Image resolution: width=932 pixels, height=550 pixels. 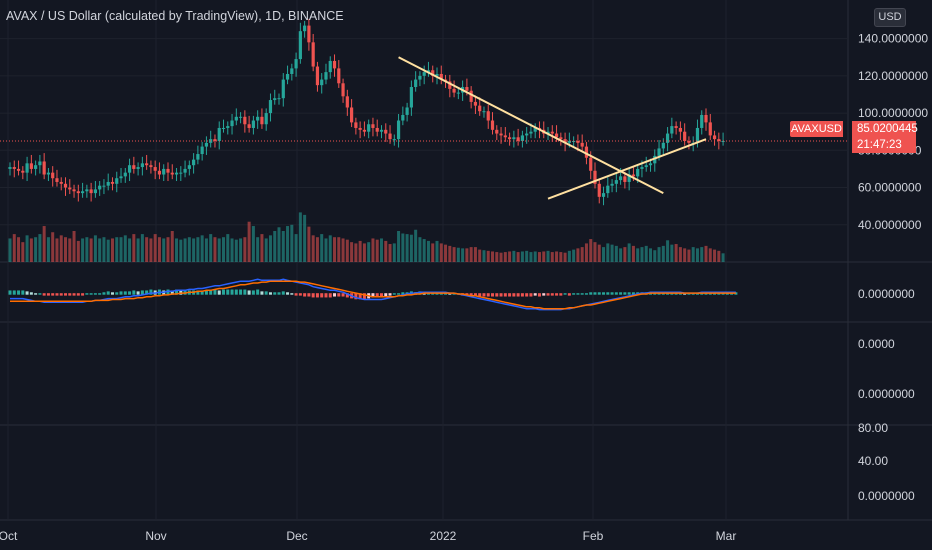 What do you see at coordinates (627, 169) in the screenshot?
I see `ascending-trendline` at bounding box center [627, 169].